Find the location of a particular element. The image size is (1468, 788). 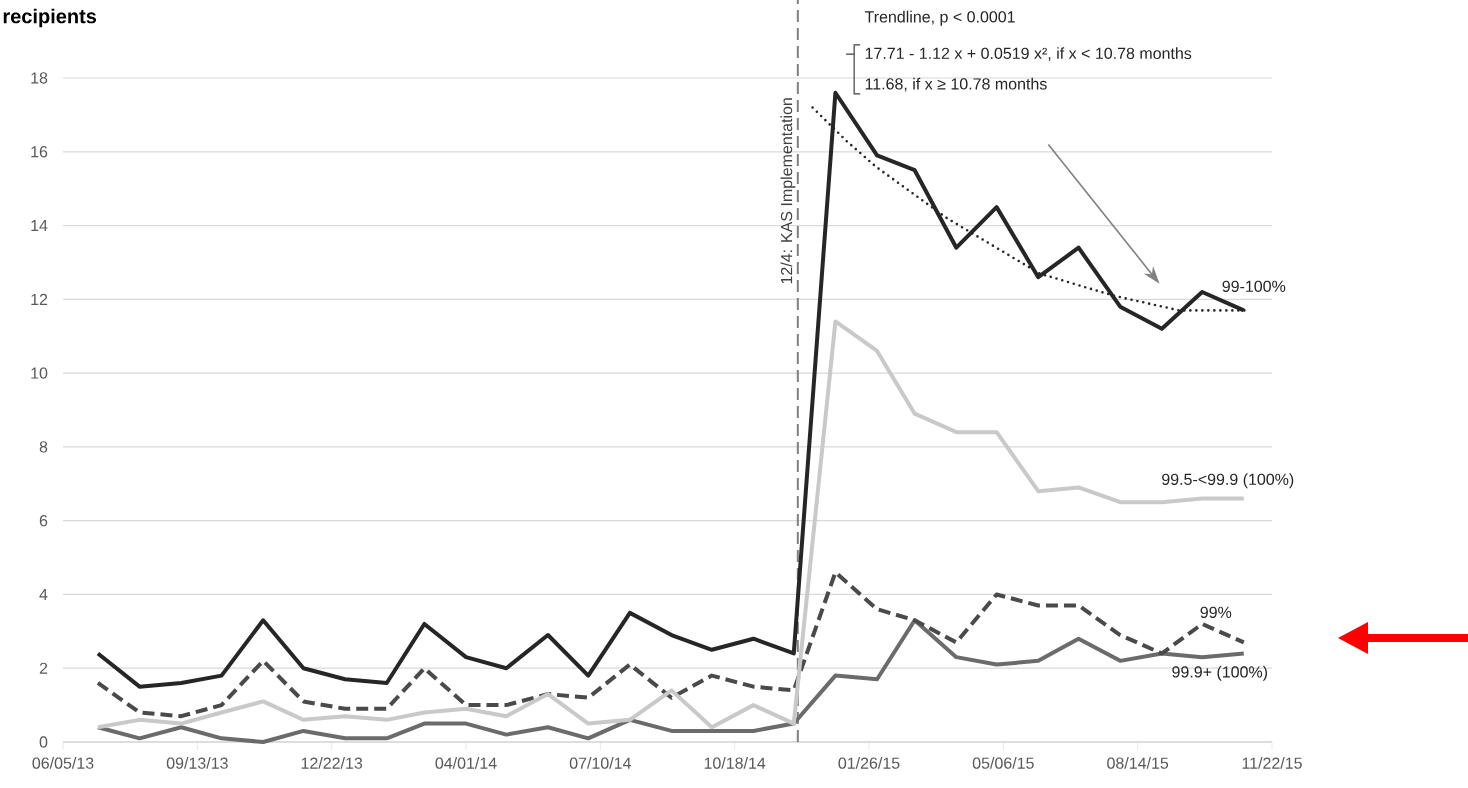

text: 17.71 - 1.12 x + 0.0519 x², if x < 10.78 months is located at coordinates (1028, 54).